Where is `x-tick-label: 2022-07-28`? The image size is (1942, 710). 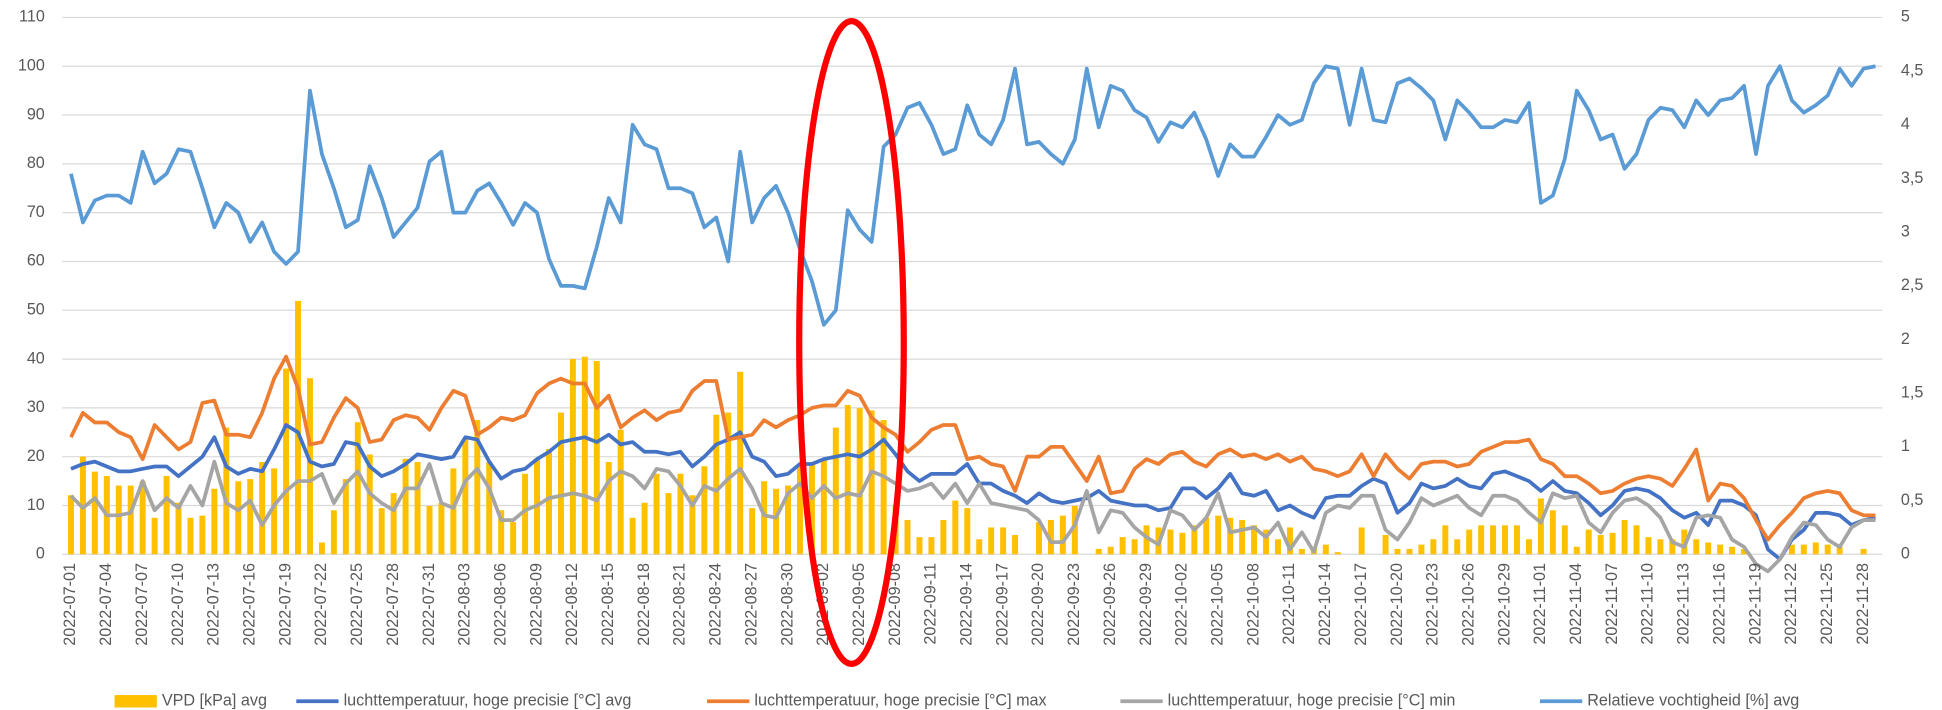 x-tick-label: 2022-07-28 is located at coordinates (393, 604).